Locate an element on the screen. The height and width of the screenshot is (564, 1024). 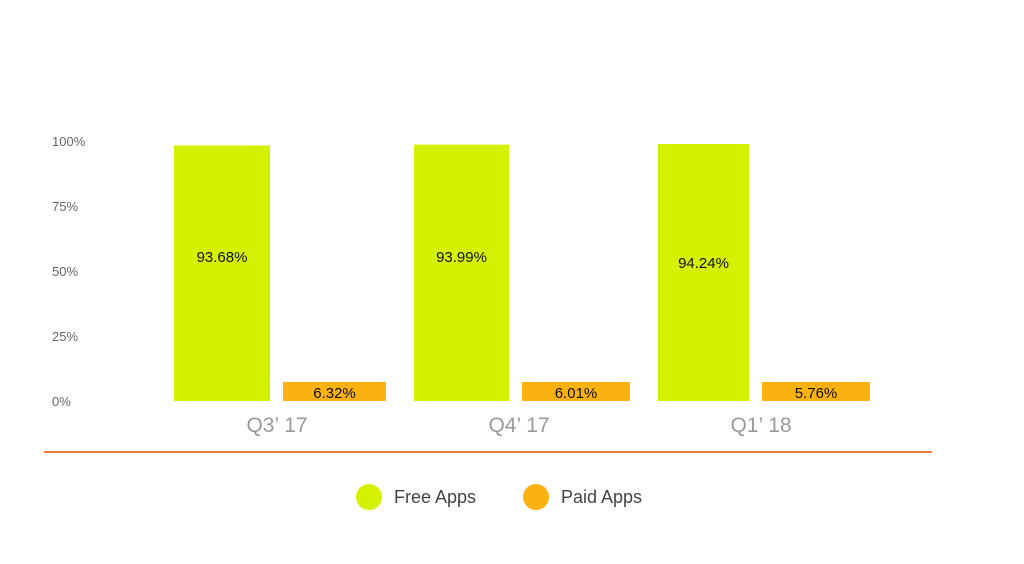
data-label-free-apps: 94.24% is located at coordinates (703, 263).